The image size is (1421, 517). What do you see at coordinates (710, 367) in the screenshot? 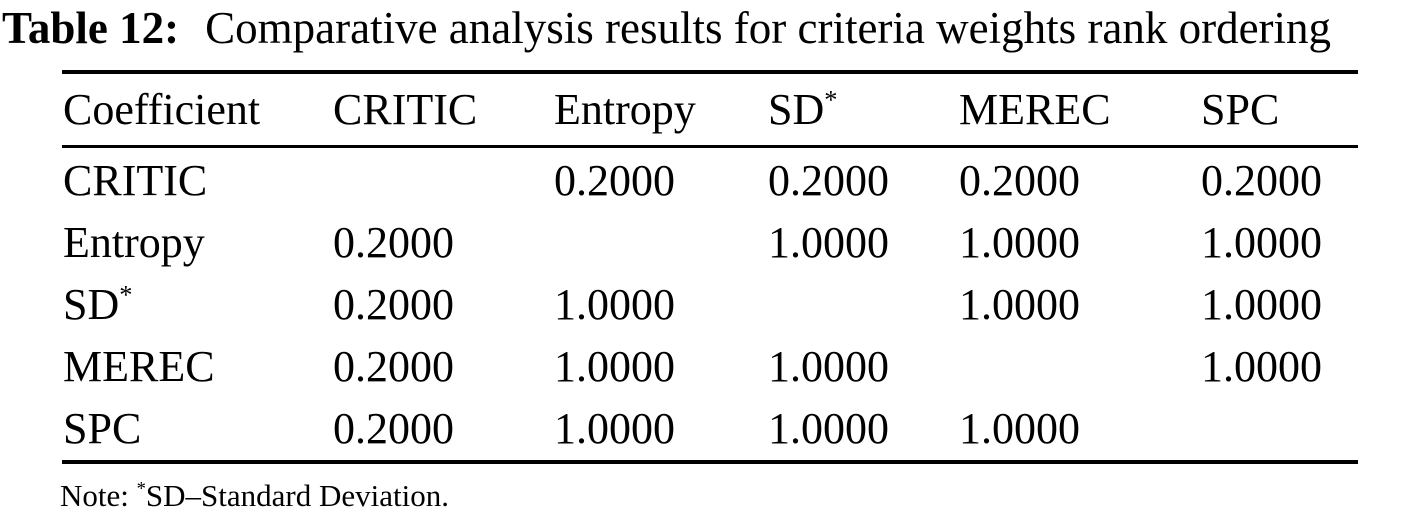
I see `table-row-merec: MEREC 0.2000 1.0000 1.0000 1.0000` at bounding box center [710, 367].